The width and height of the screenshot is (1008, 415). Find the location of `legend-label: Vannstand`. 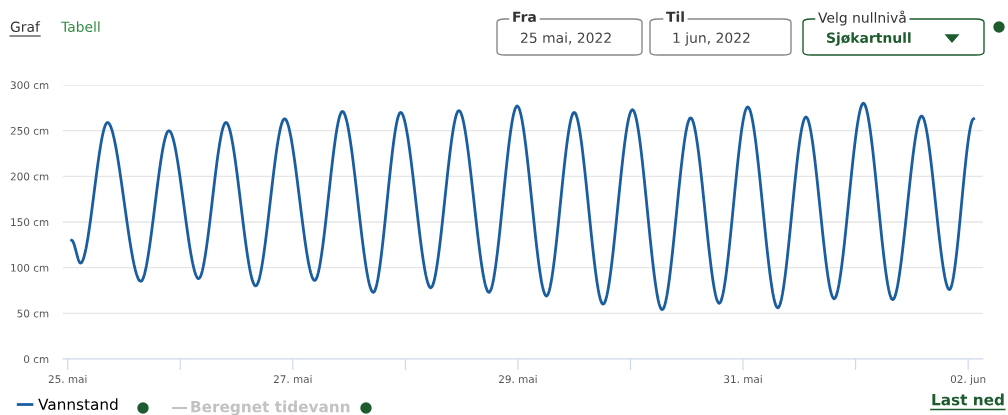

legend-label: Vannstand is located at coordinates (78, 404).